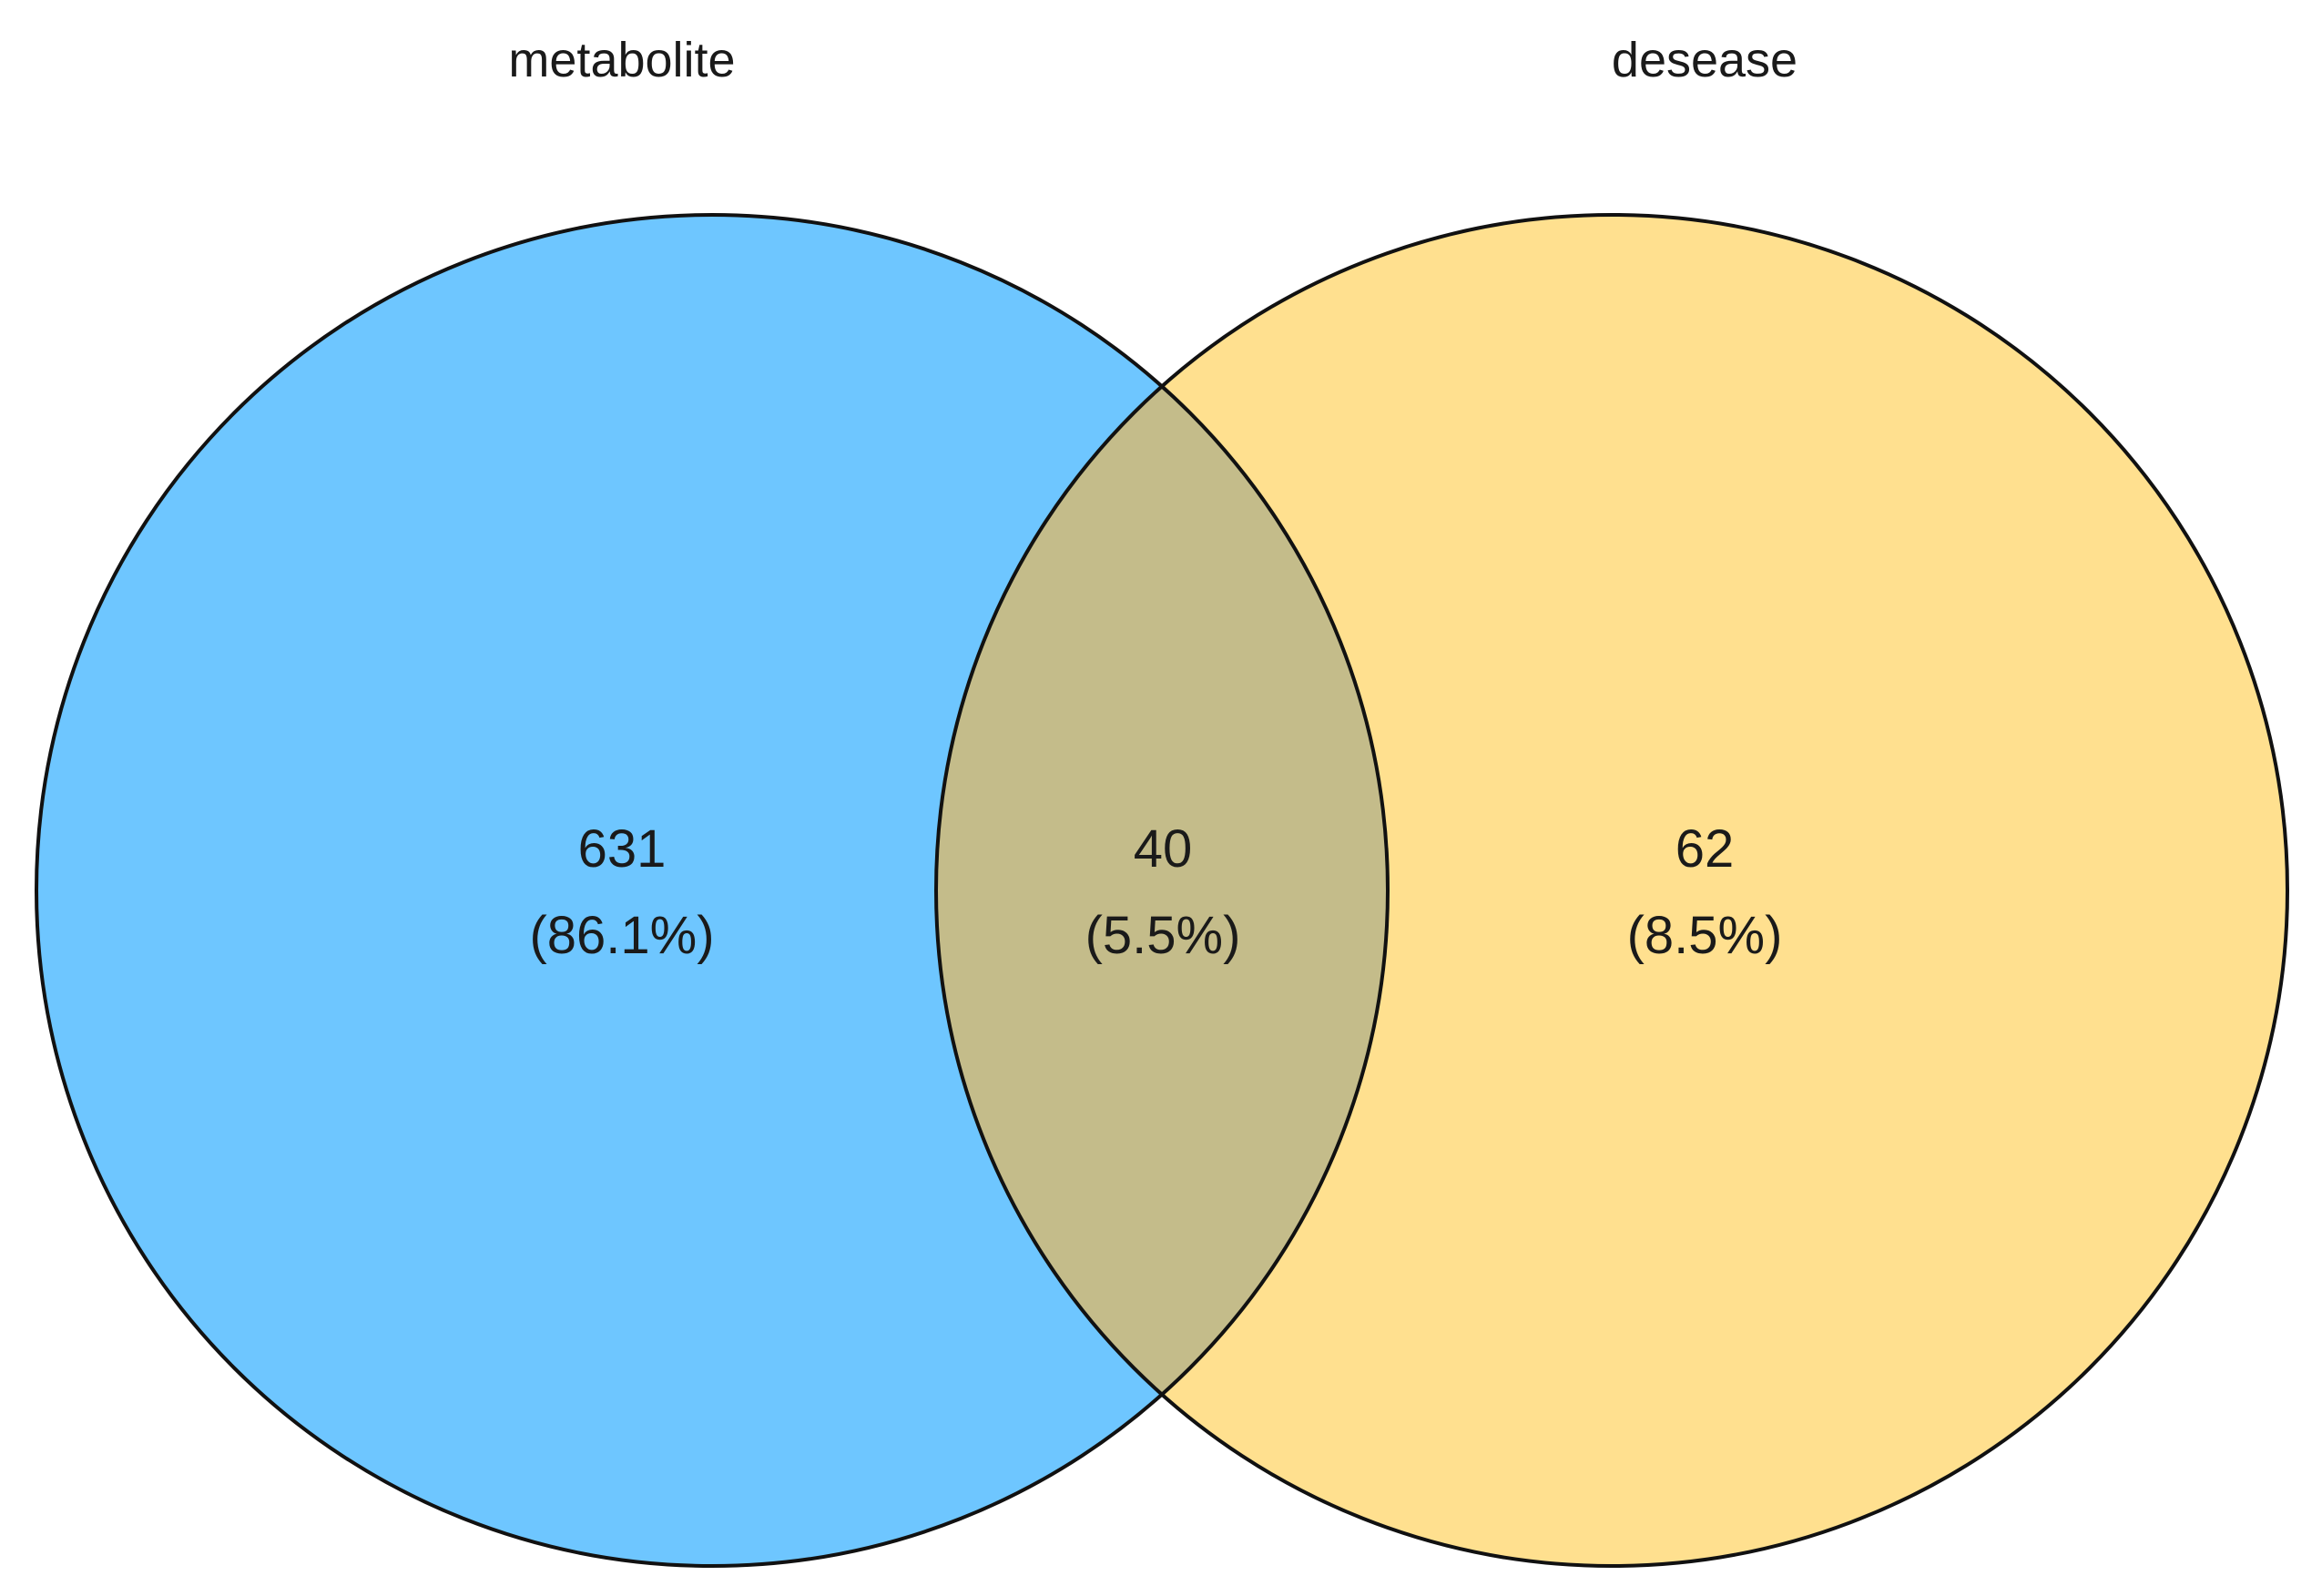 The height and width of the screenshot is (1596, 2322). Describe the element at coordinates (1164, 849) in the screenshot. I see `intersection-count: 40` at that location.